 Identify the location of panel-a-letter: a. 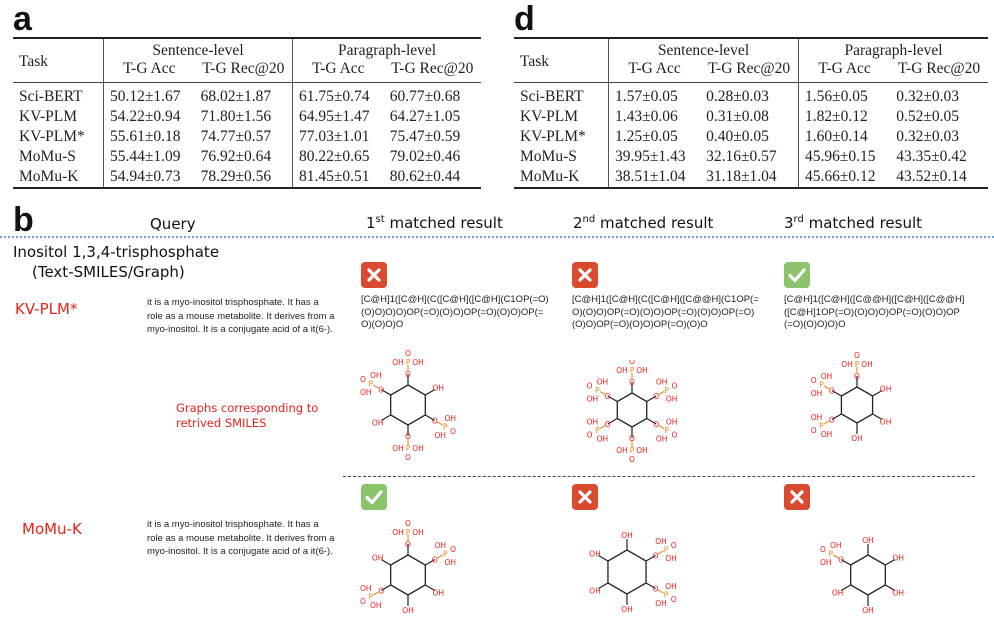
(22, 19).